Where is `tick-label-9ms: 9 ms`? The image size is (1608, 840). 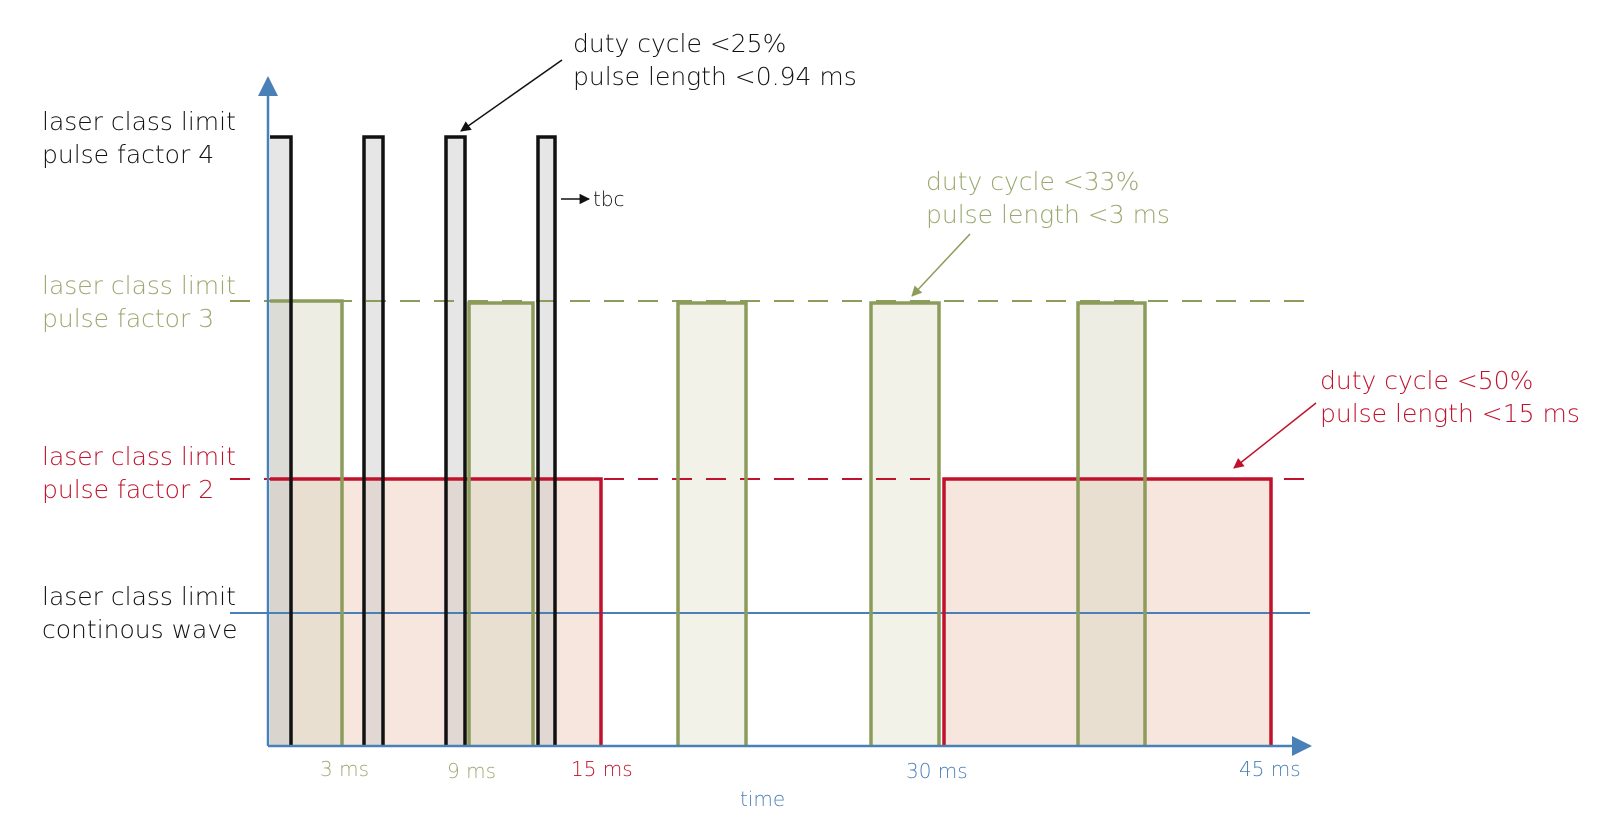
tick-label-9ms: 9 ms is located at coordinates (471, 771).